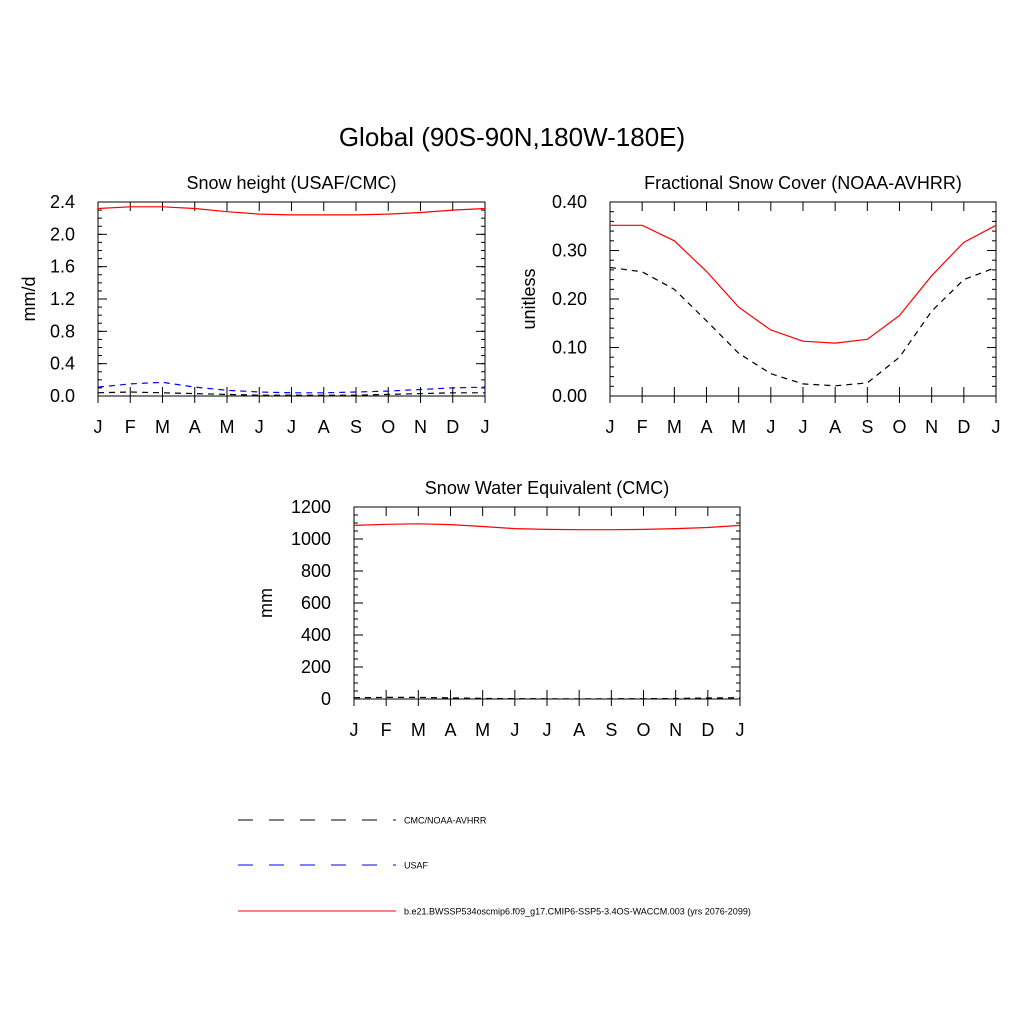  What do you see at coordinates (547, 488) in the screenshot?
I see `panel-title: Snow Water Equivalent (CMC)` at bounding box center [547, 488].